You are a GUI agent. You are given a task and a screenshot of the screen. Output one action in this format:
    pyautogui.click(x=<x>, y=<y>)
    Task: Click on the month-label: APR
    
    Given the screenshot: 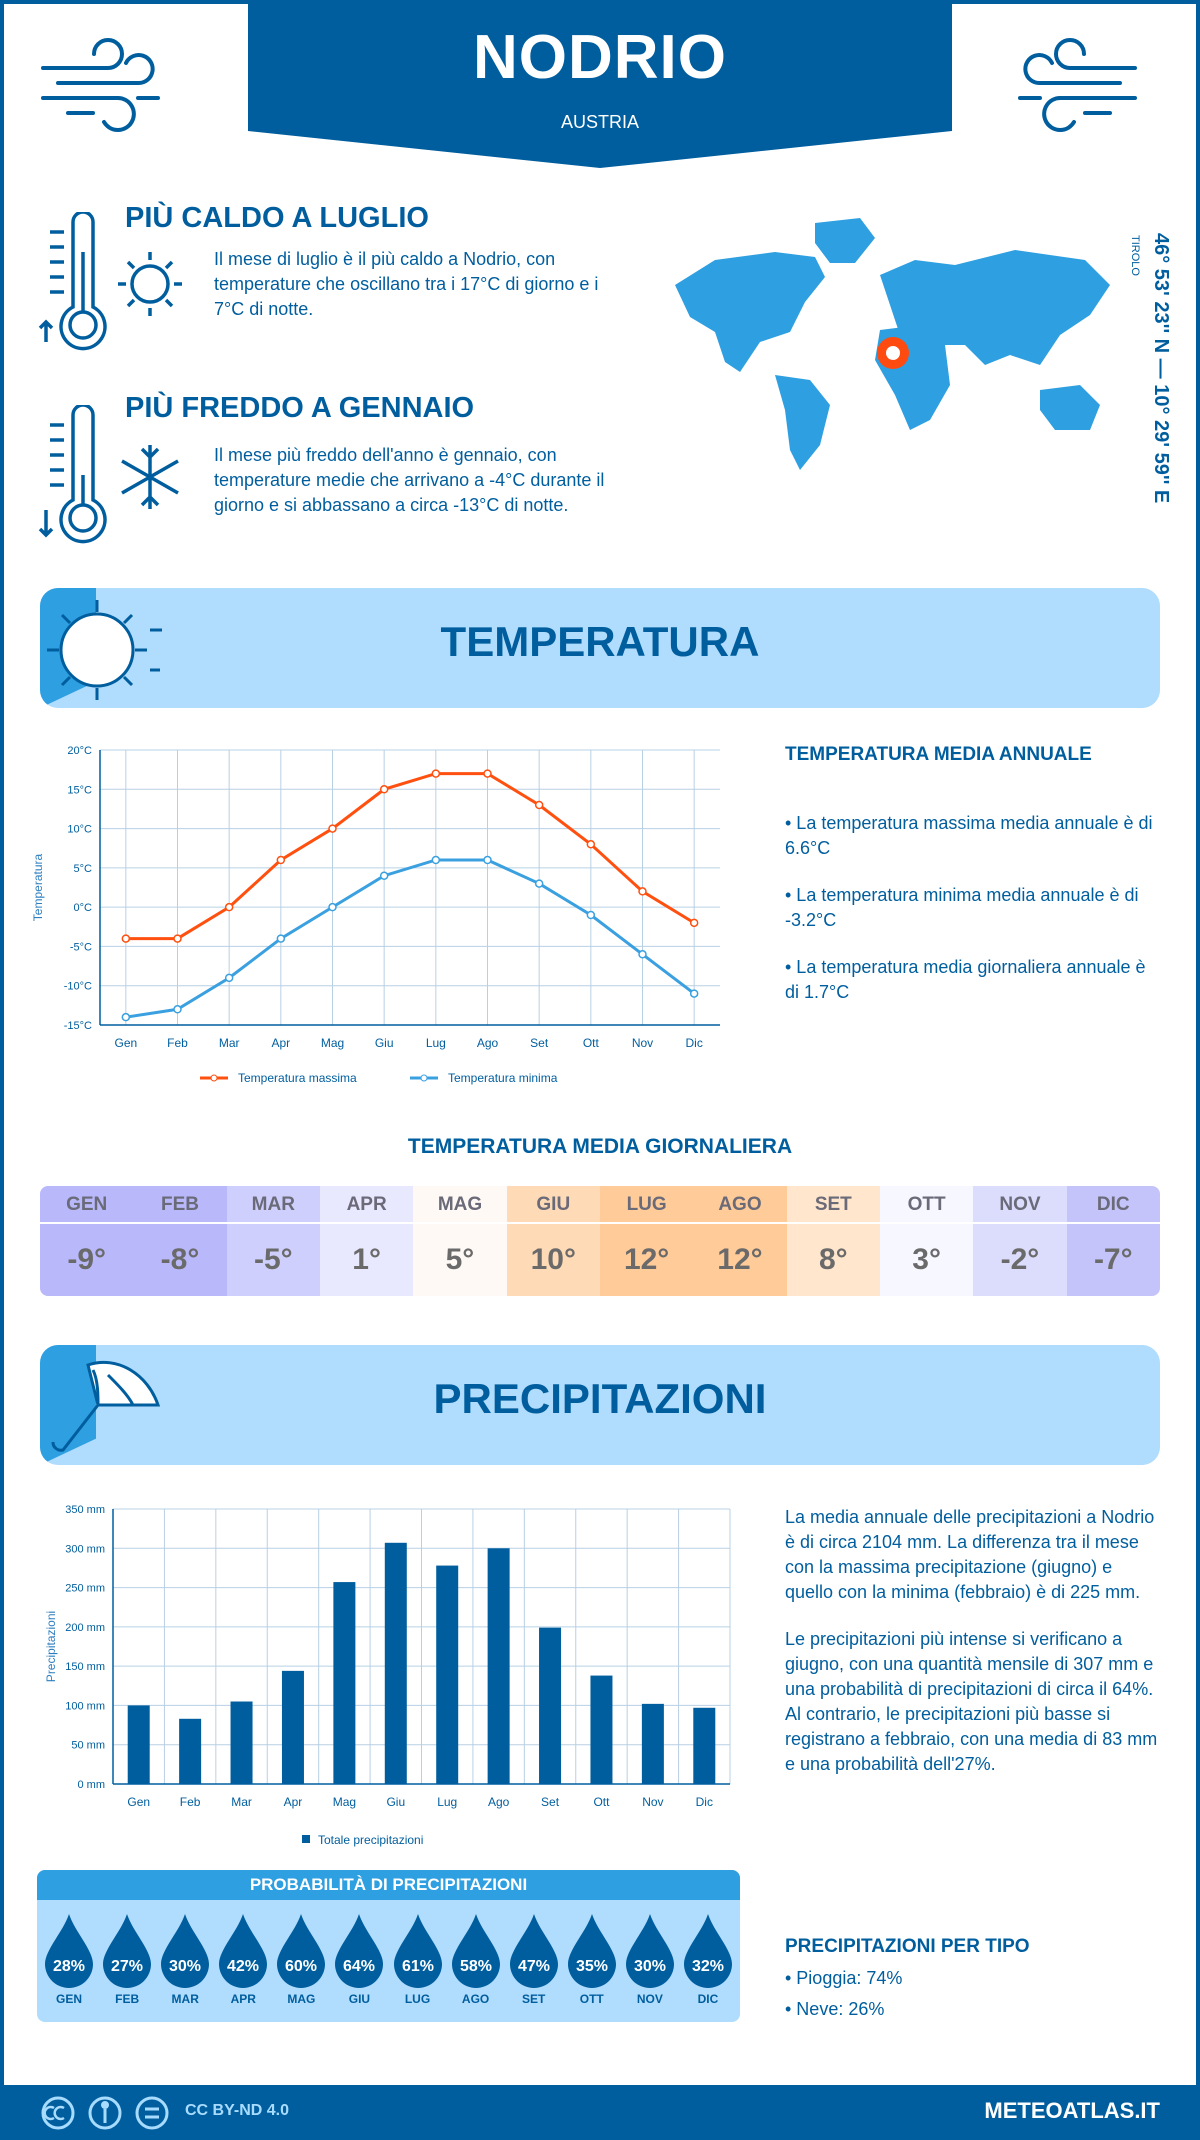 What is the action you would take?
    pyautogui.click(x=366, y=1205)
    